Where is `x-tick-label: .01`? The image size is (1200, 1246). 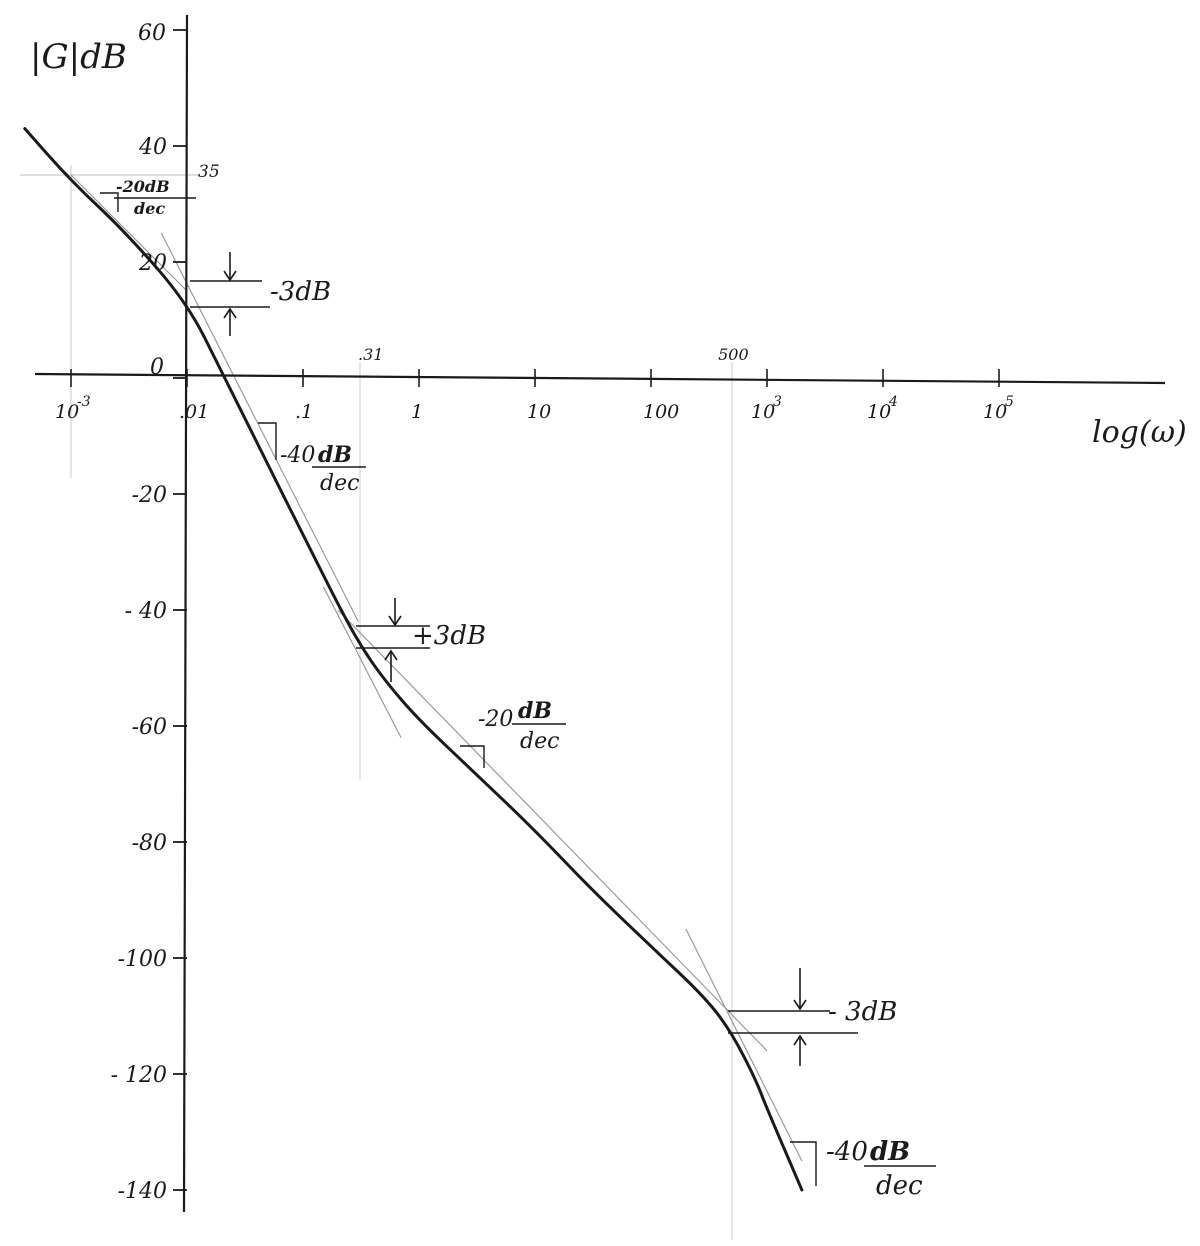 x-tick-label: .01 is located at coordinates (194, 412).